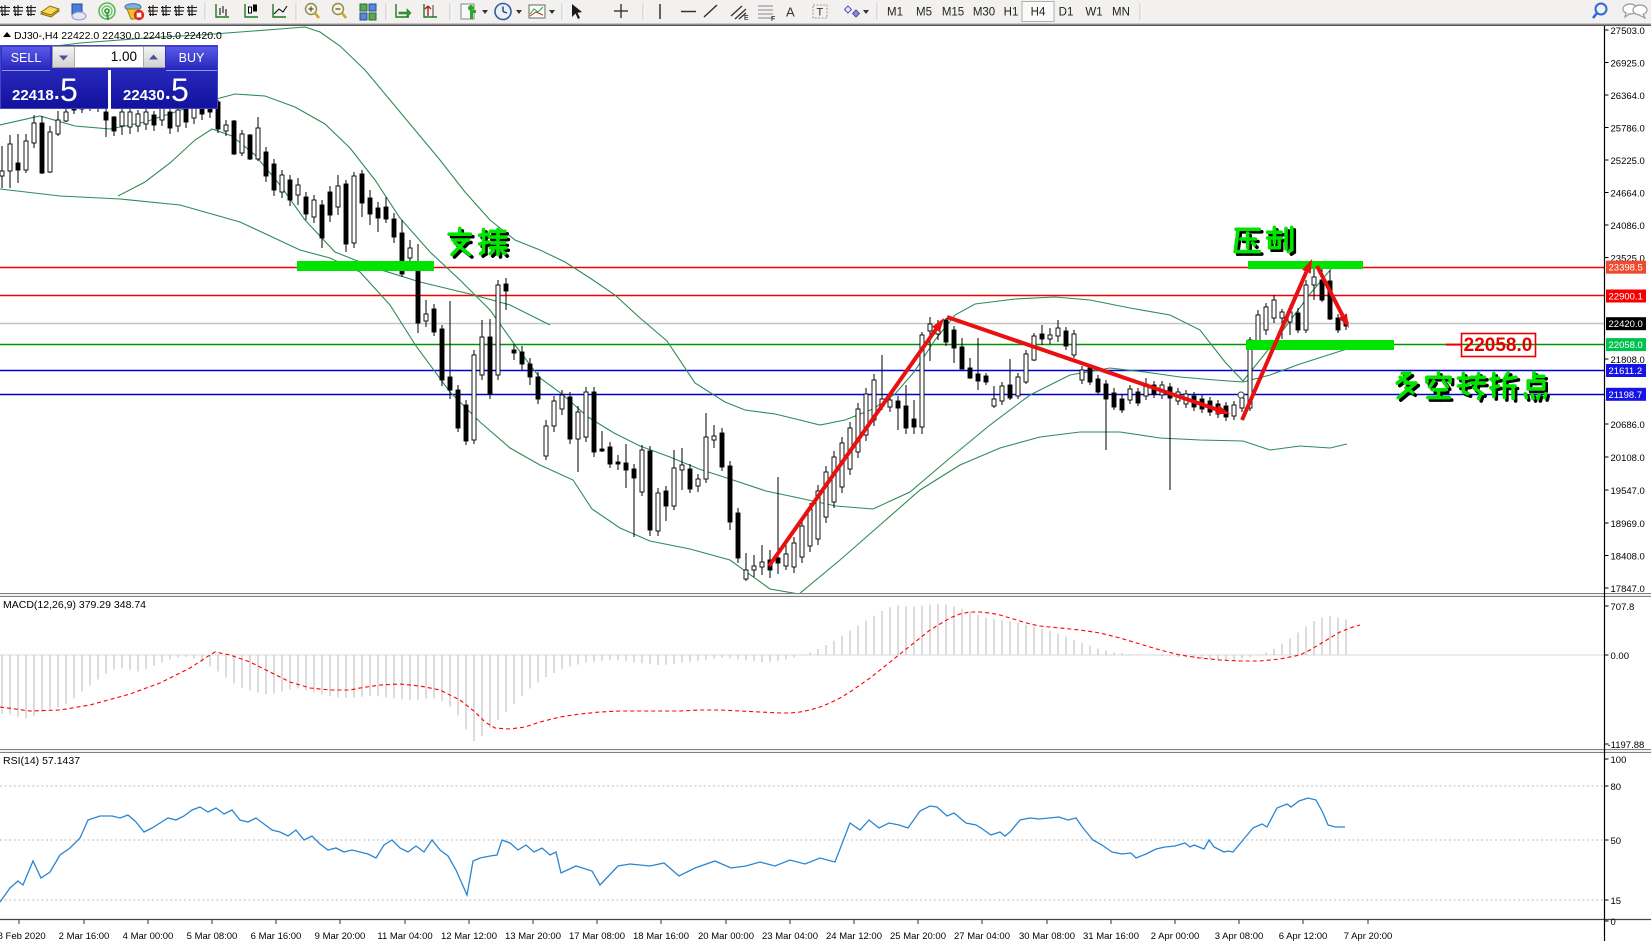 The image size is (1651, 945). What do you see at coordinates (1628, 64) in the screenshot?
I see `svg-text: 26925.0` at bounding box center [1628, 64].